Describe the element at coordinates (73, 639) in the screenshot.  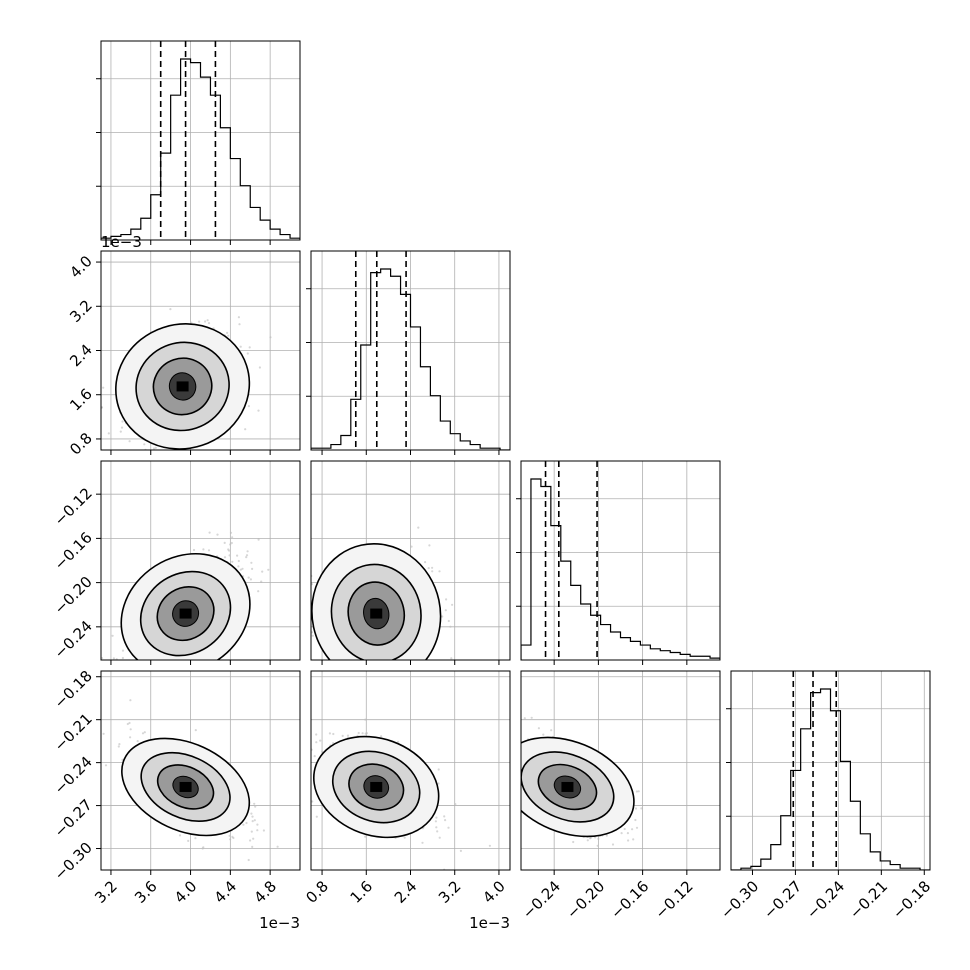
I see `y-tick-label: −0.24` at that location.